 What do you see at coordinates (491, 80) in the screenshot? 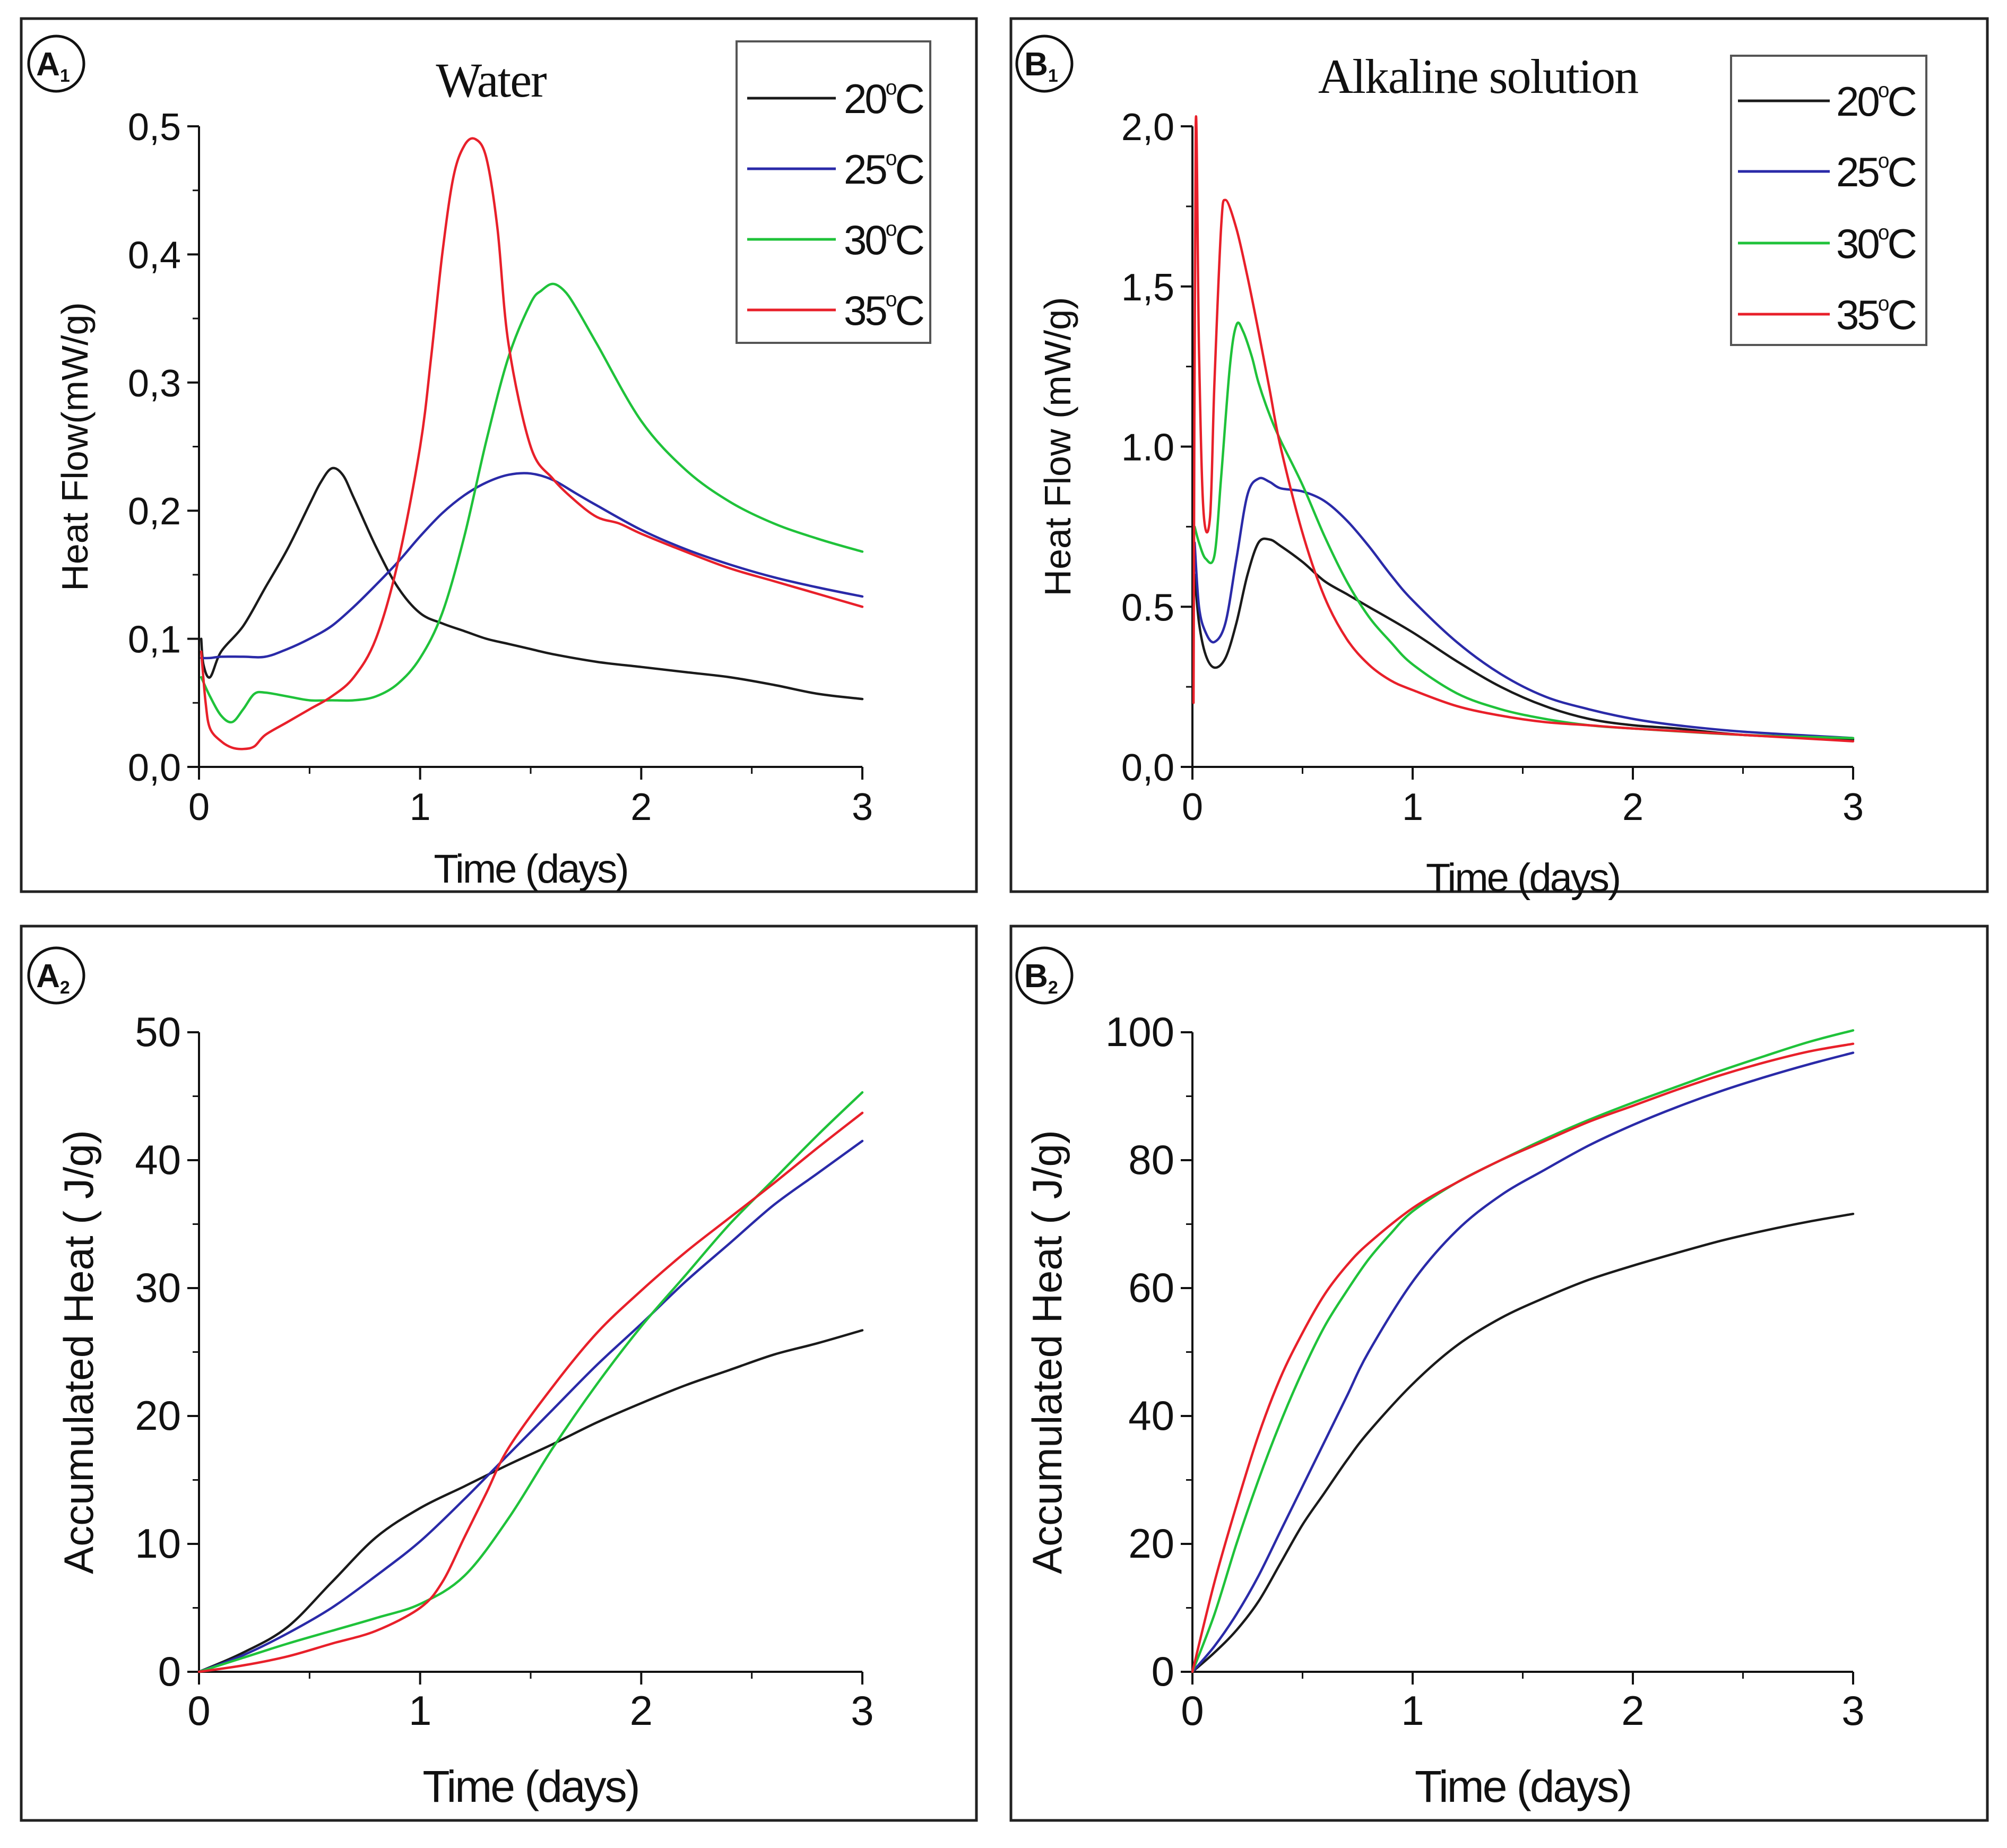
I see `chart-title: Water` at bounding box center [491, 80].